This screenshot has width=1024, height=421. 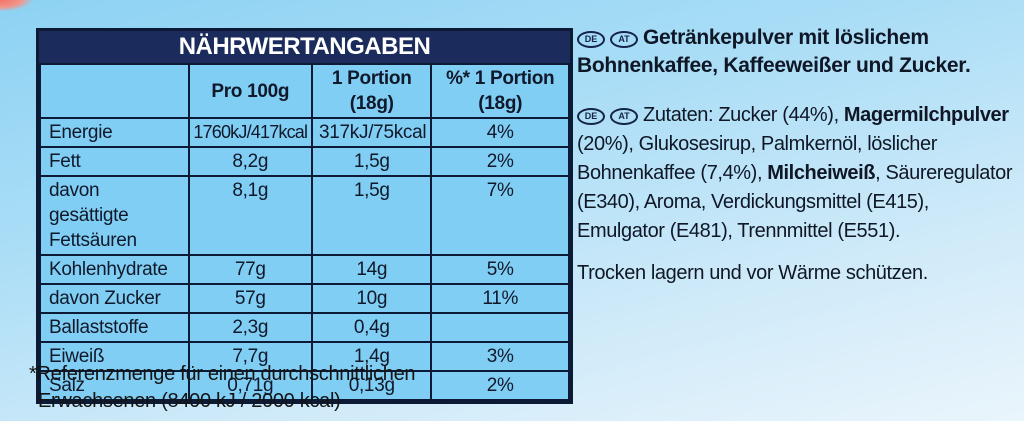 What do you see at coordinates (114, 269) in the screenshot?
I see `row-label: Kohlenhydrate` at bounding box center [114, 269].